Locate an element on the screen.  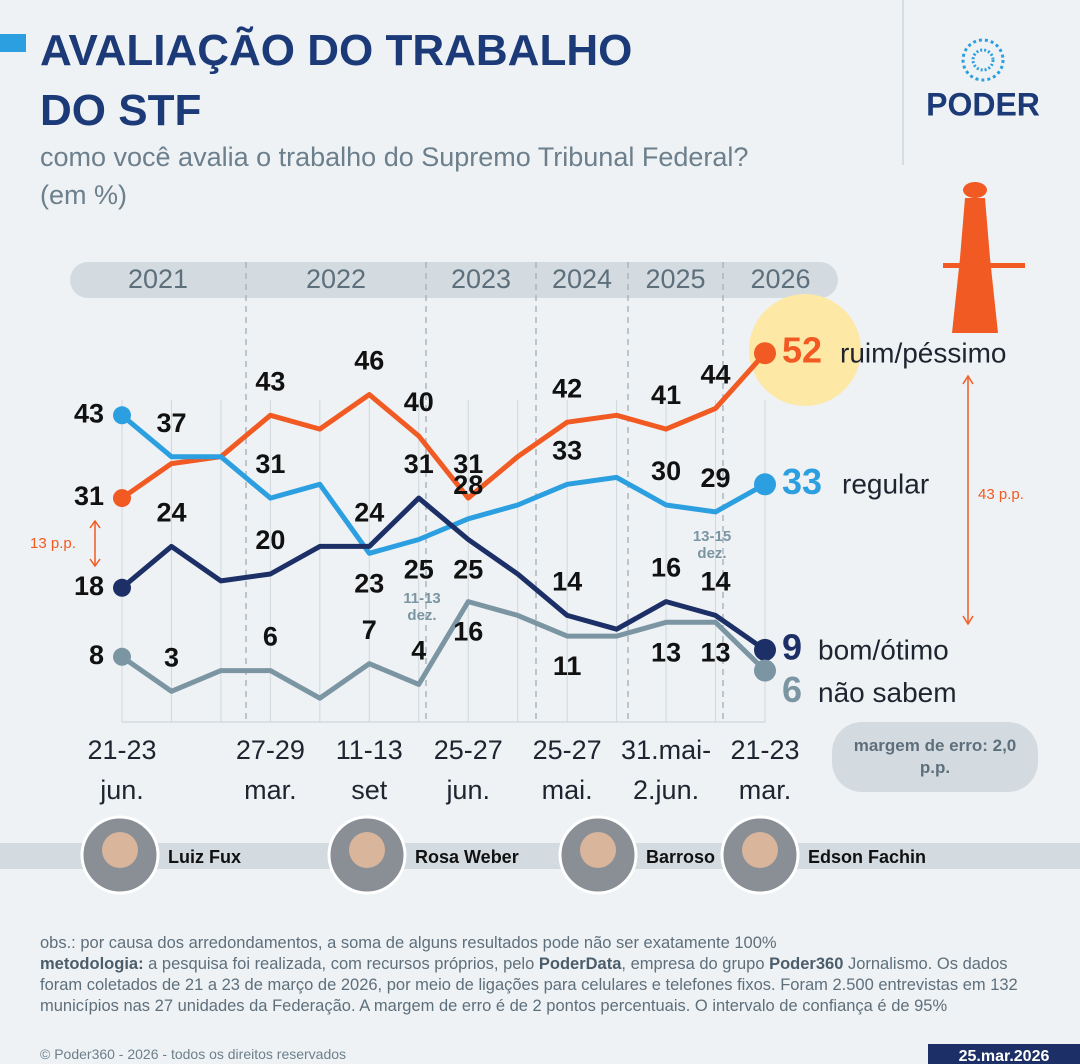
year-label: 2025 is located at coordinates (675, 279).